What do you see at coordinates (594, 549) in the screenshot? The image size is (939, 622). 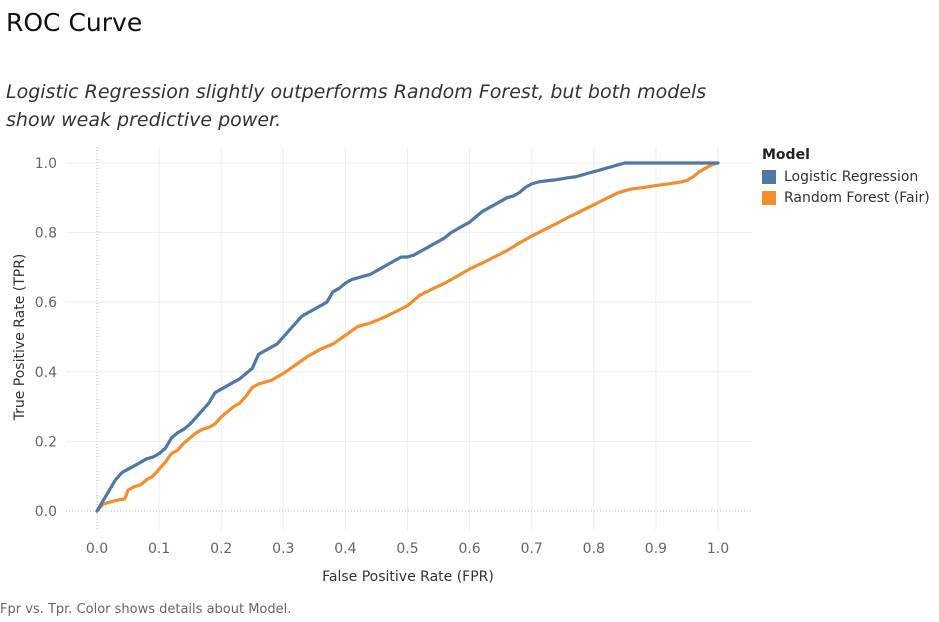 I see `x-tick-label: 0.8` at bounding box center [594, 549].